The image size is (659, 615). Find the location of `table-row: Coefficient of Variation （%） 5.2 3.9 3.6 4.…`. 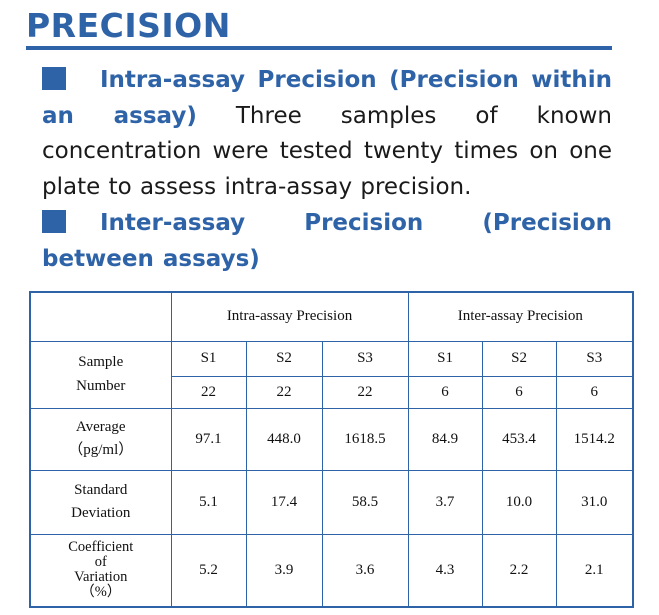

table-row: Coefficient of Variation （%） 5.2 3.9 3.6 4.… is located at coordinates (331, 570).